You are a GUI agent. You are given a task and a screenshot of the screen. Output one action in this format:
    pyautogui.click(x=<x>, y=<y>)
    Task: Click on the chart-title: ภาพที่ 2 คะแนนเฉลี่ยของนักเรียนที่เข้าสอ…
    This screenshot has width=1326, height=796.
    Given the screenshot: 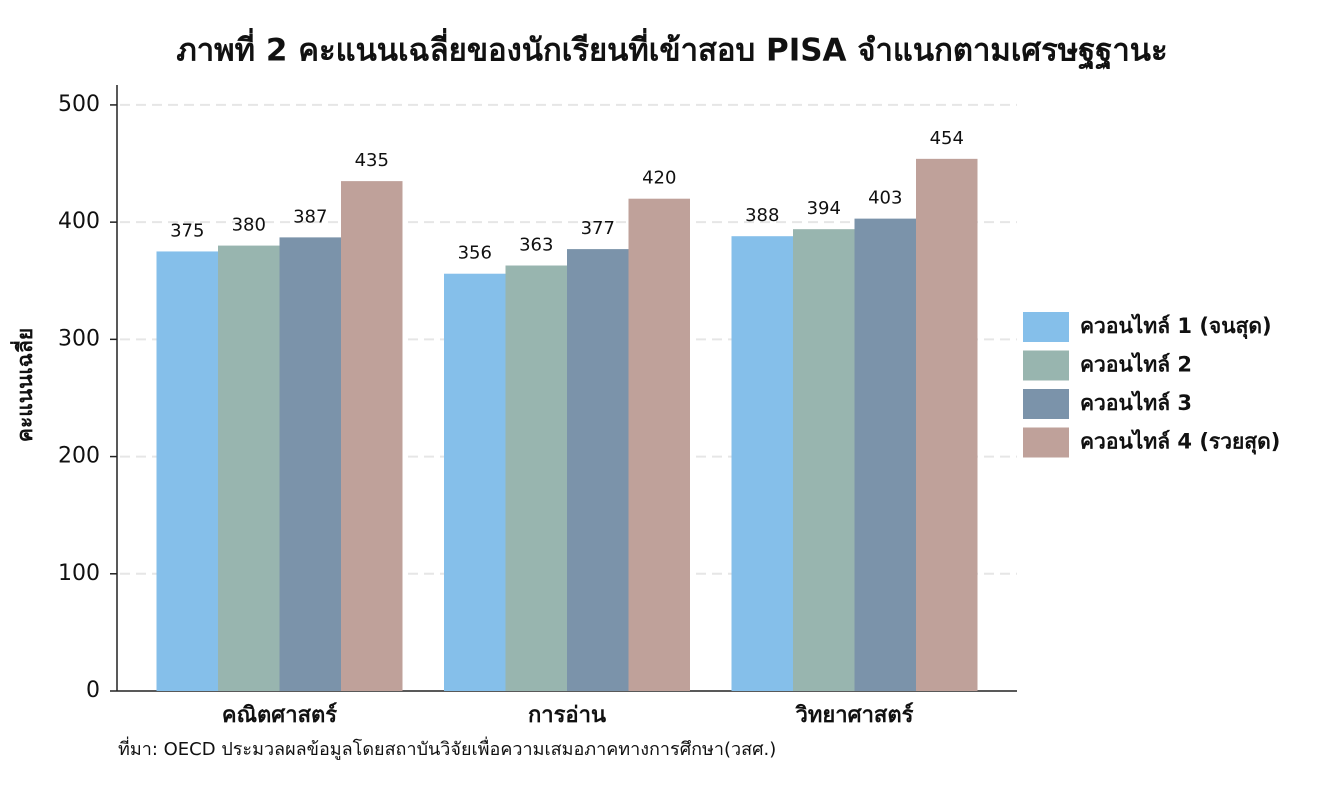 What is the action you would take?
    pyautogui.click(x=671, y=49)
    